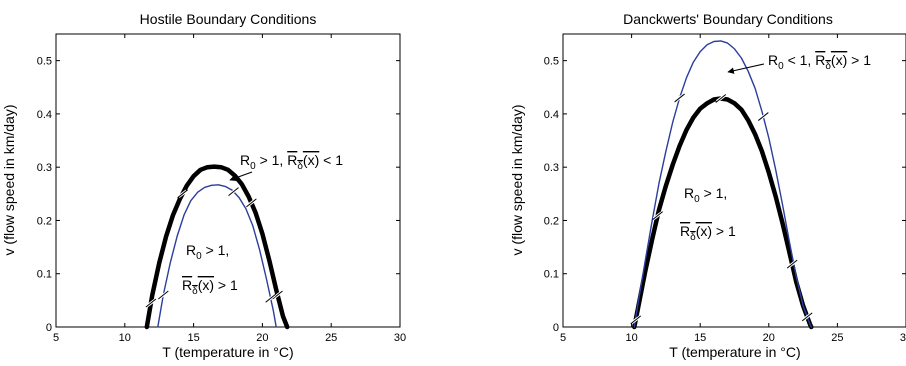  What do you see at coordinates (228, 19) in the screenshot?
I see `chart-title: Hostile Boundary Conditions` at bounding box center [228, 19].